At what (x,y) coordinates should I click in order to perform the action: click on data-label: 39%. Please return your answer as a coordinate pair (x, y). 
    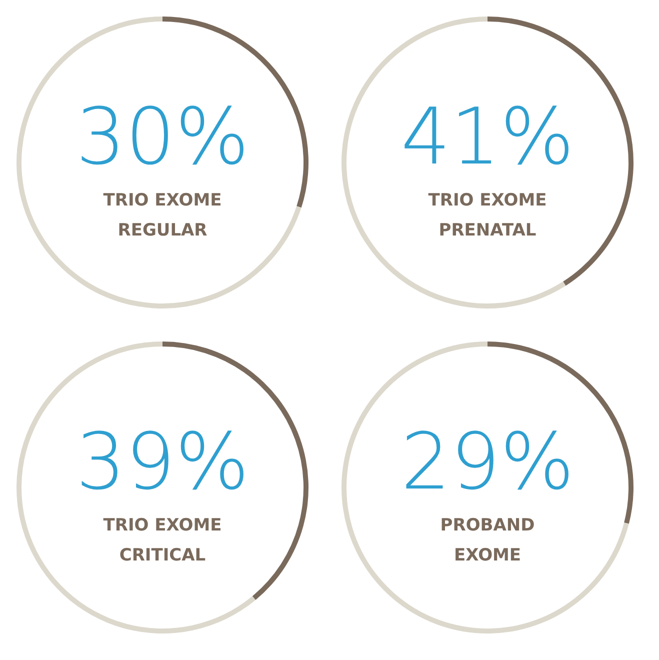
    Looking at the image, I should click on (163, 463).